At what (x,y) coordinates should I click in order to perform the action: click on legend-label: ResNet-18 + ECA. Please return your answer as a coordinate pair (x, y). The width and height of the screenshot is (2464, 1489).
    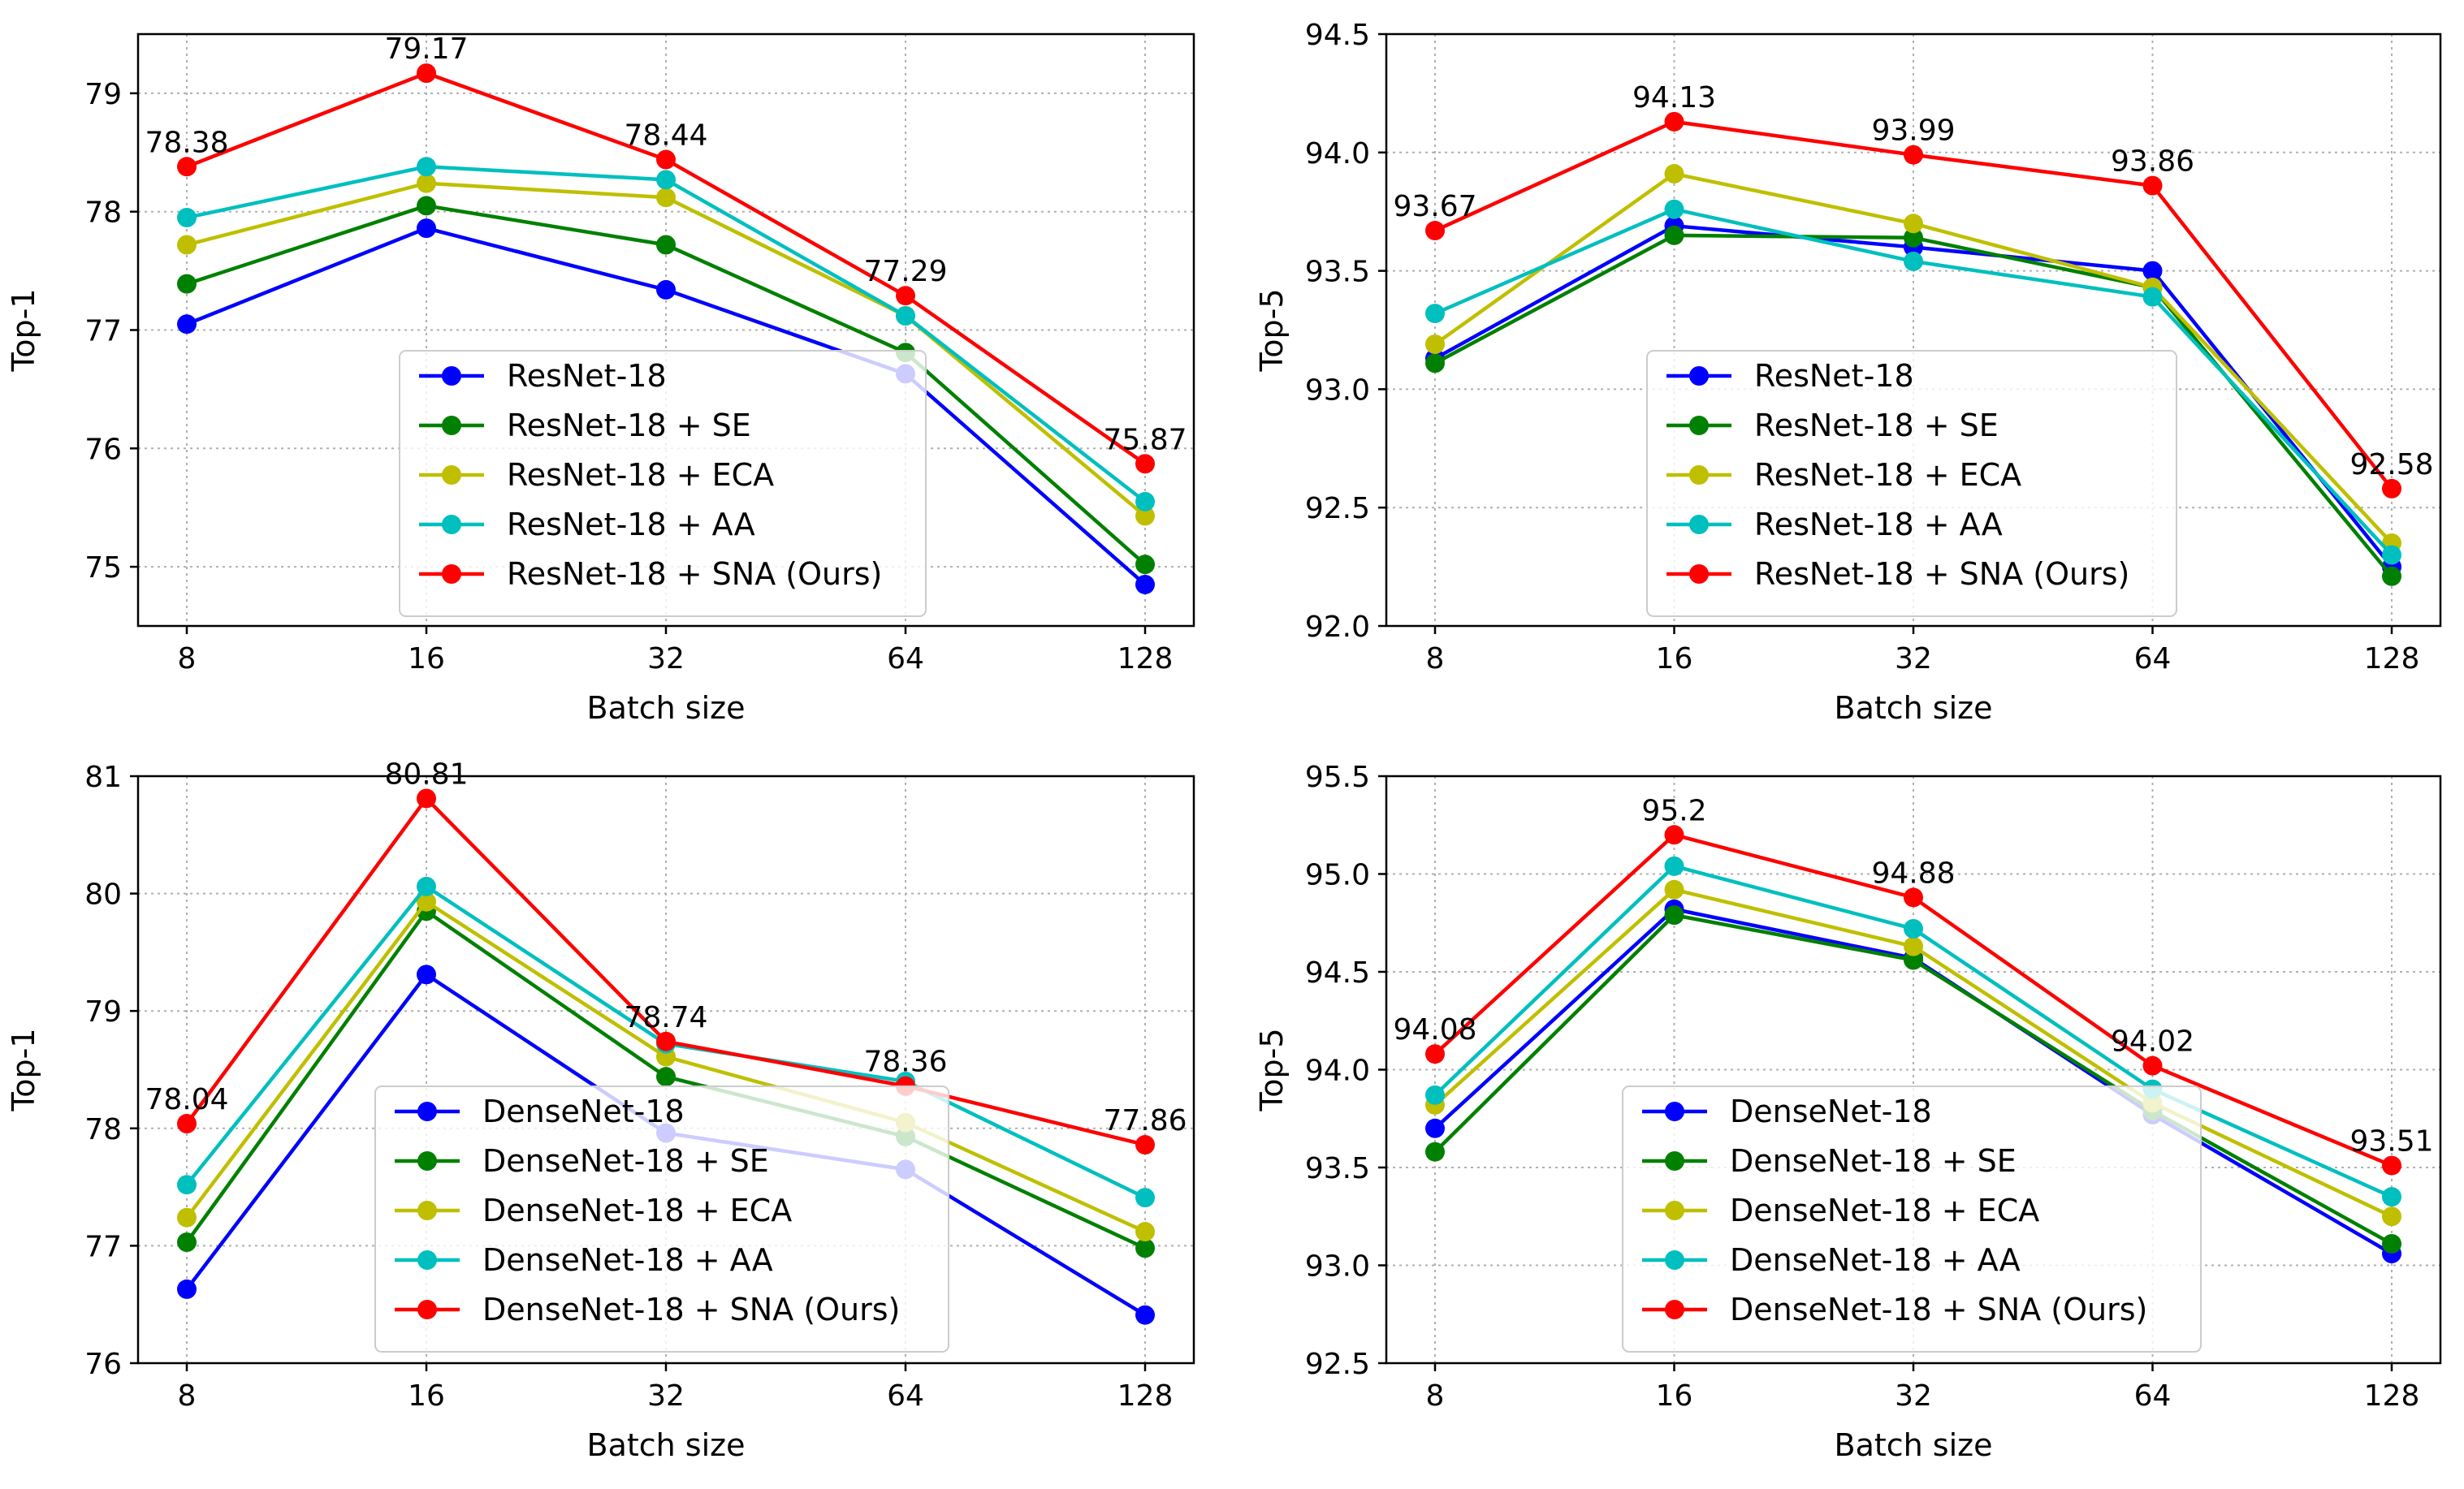
    Looking at the image, I should click on (640, 475).